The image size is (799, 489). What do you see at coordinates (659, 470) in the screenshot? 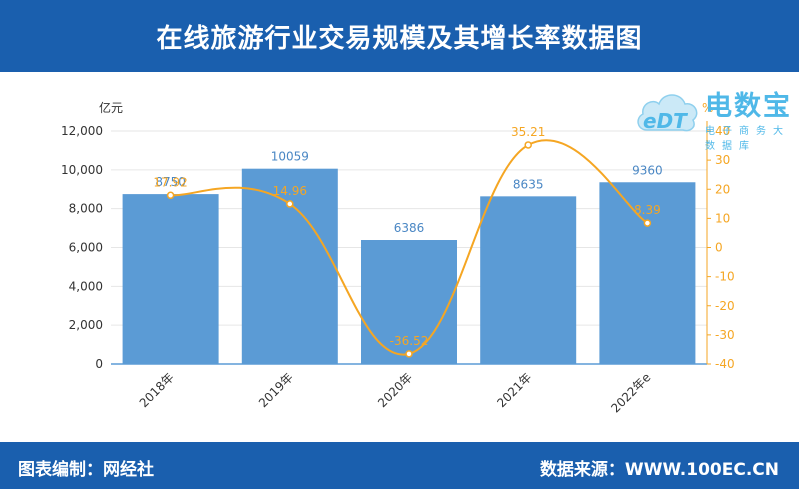
I see `footer-source: 数据来源：WWW.100EC.CN` at bounding box center [659, 470].